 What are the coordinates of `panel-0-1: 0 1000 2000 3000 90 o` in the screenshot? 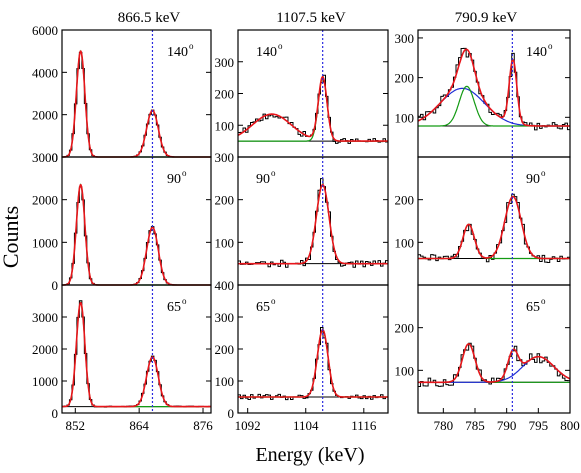 It's located at (122, 221).